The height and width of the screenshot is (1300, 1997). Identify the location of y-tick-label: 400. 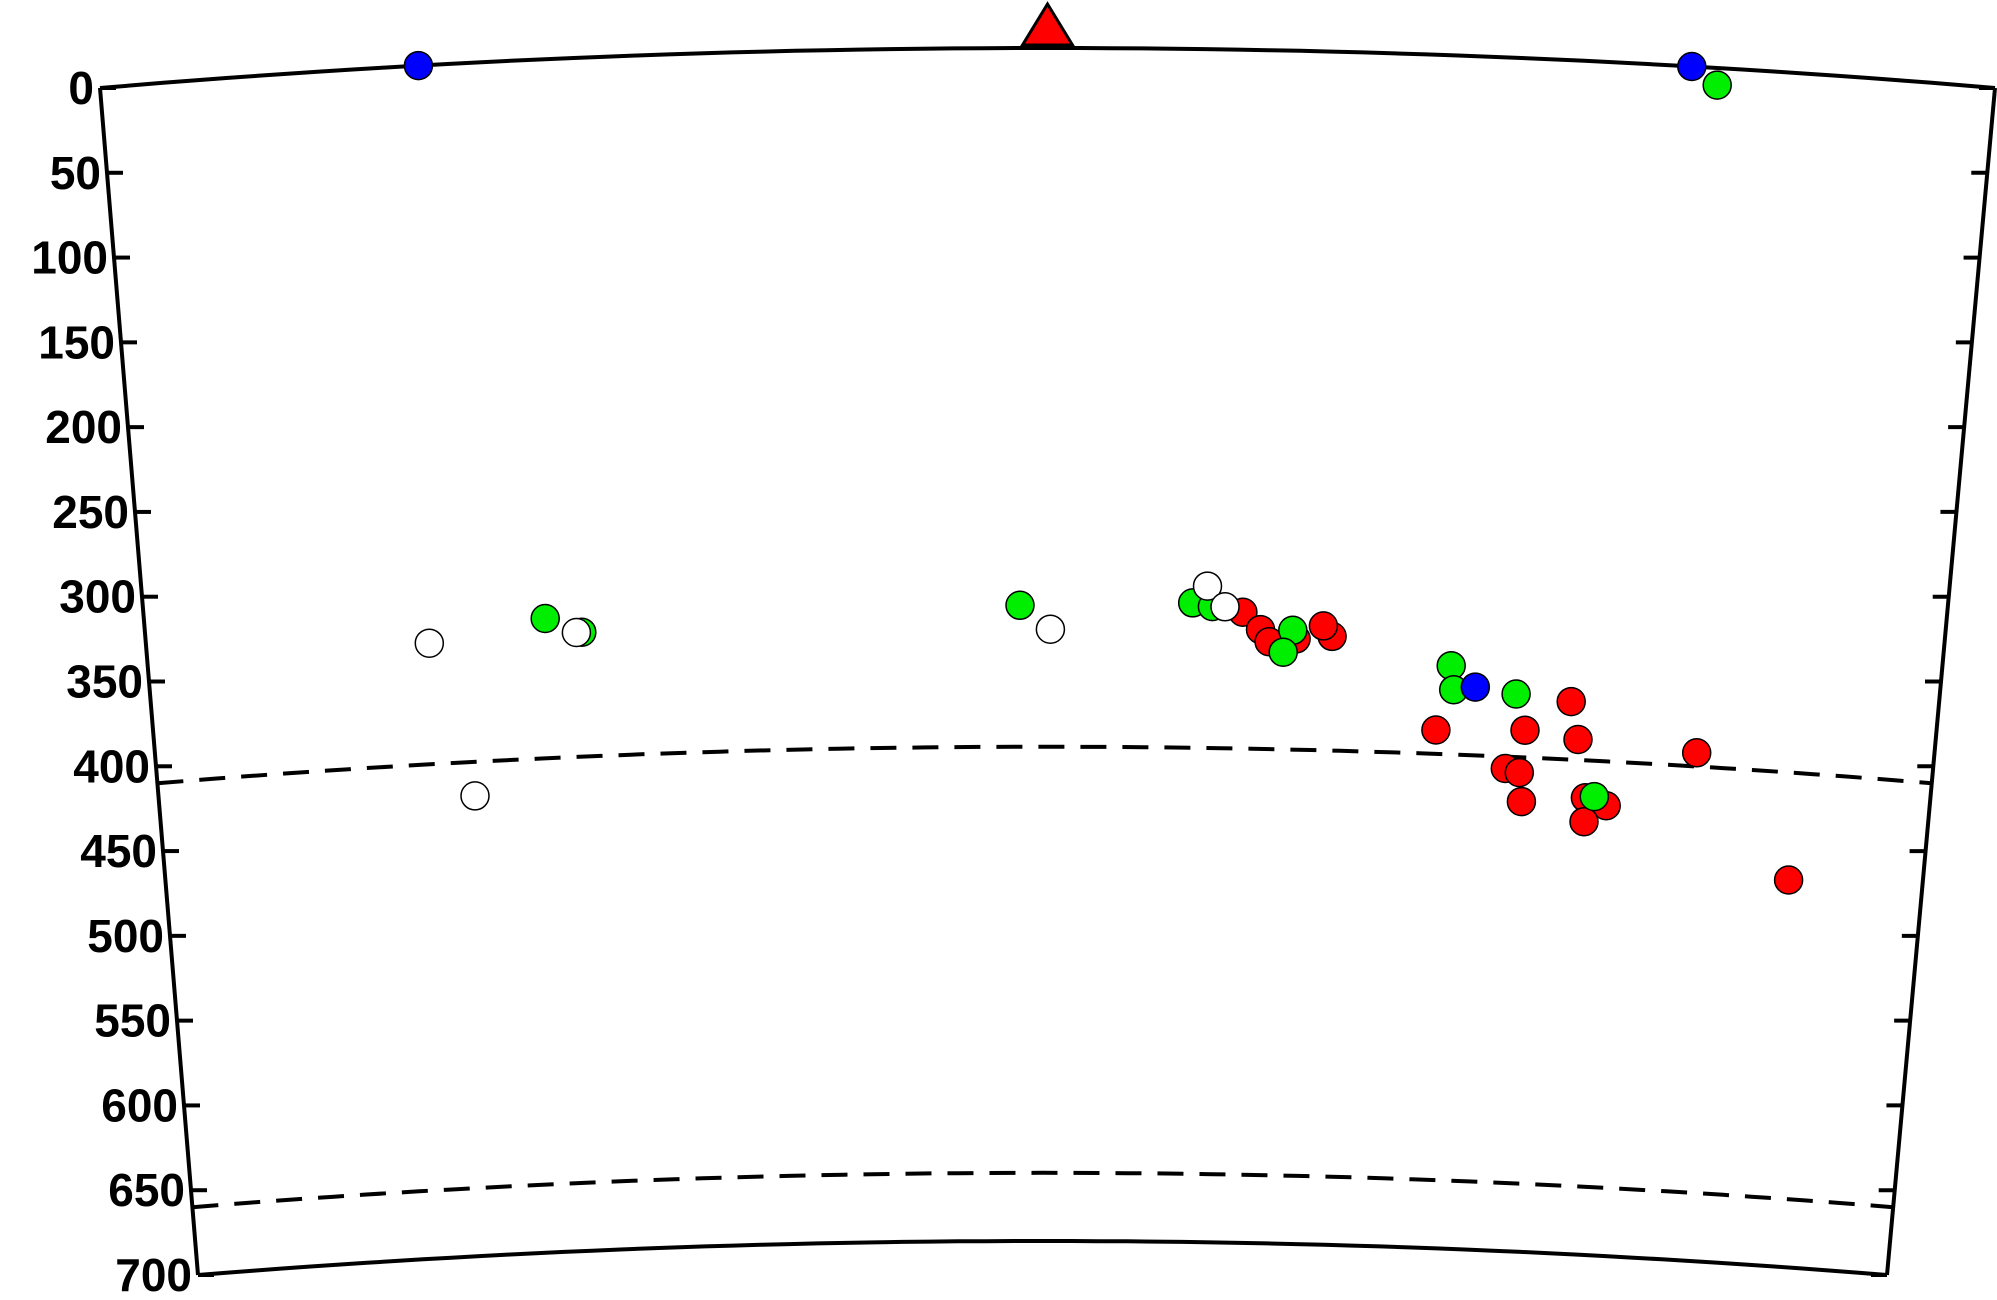
(111, 766).